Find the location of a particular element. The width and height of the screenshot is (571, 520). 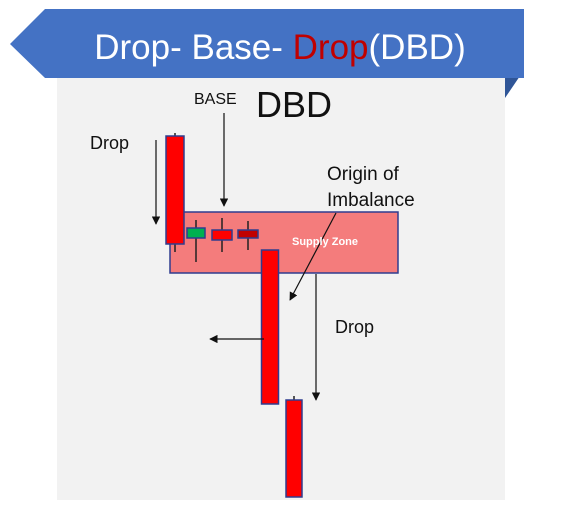

base-candle-3-body is located at coordinates (248, 234).